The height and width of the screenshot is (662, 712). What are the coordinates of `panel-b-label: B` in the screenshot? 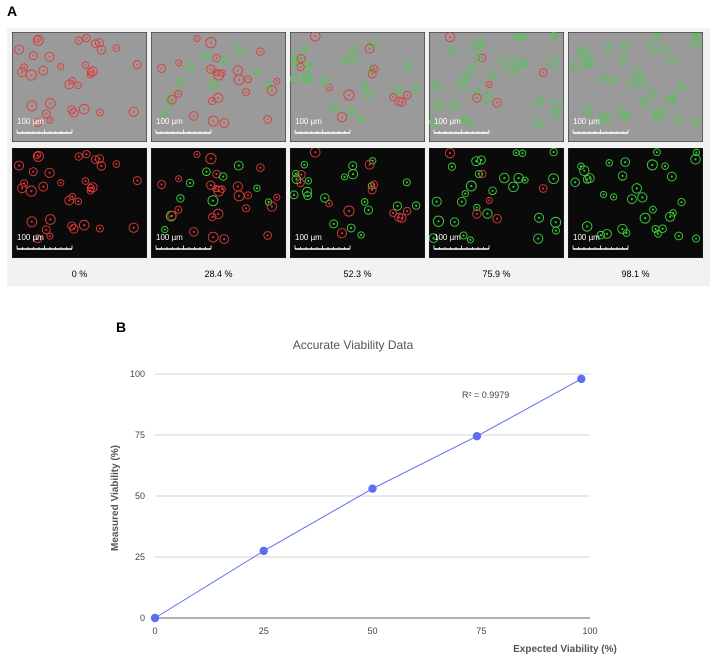 It's located at (121, 327).